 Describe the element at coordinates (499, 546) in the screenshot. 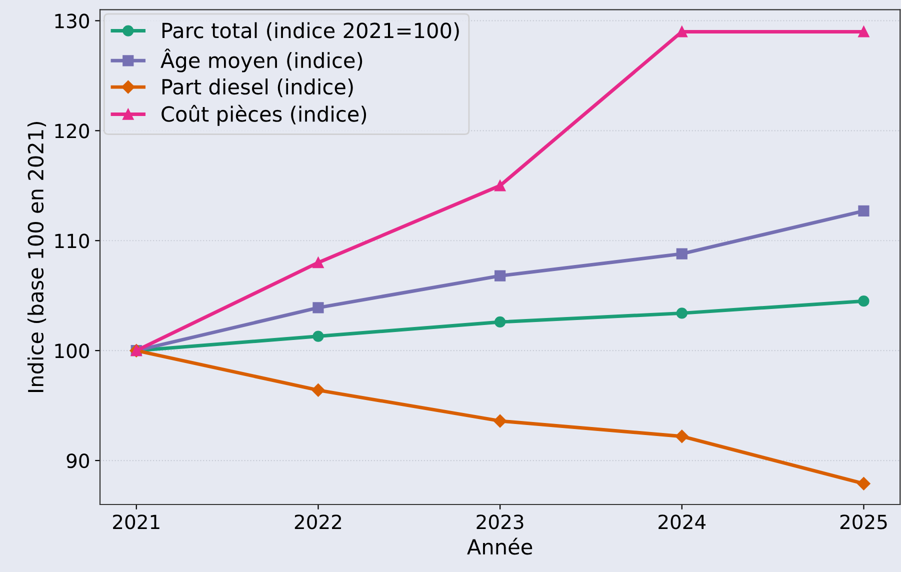

I see `x-axis-title: Année` at that location.